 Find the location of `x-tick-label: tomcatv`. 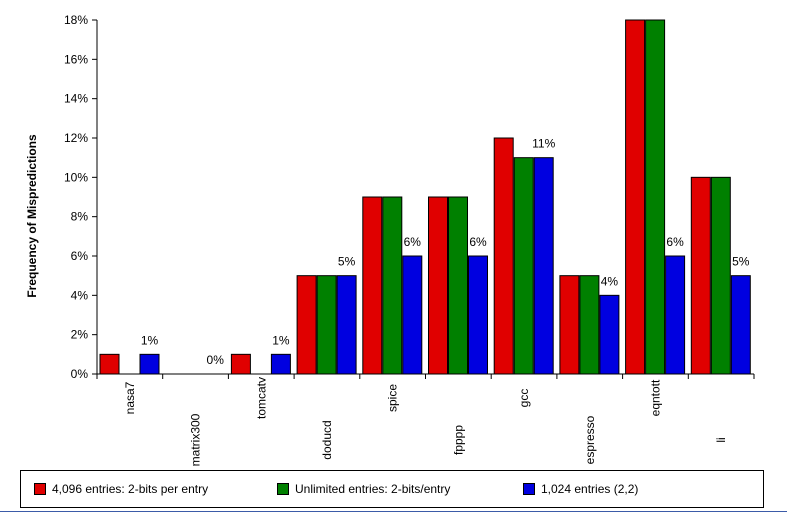

x-tick-label: tomcatv is located at coordinates (261, 398).